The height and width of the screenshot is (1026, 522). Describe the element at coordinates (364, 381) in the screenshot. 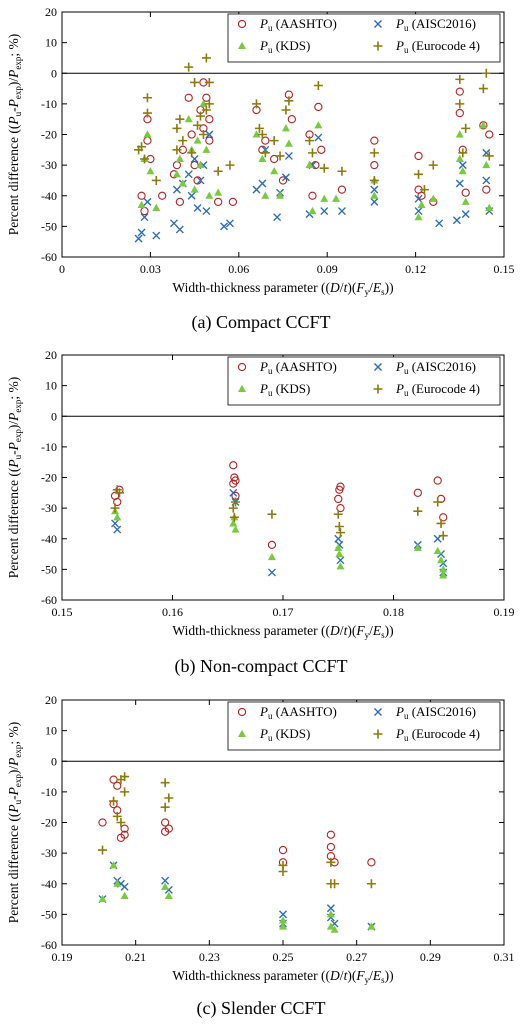

I see `legend-box` at that location.